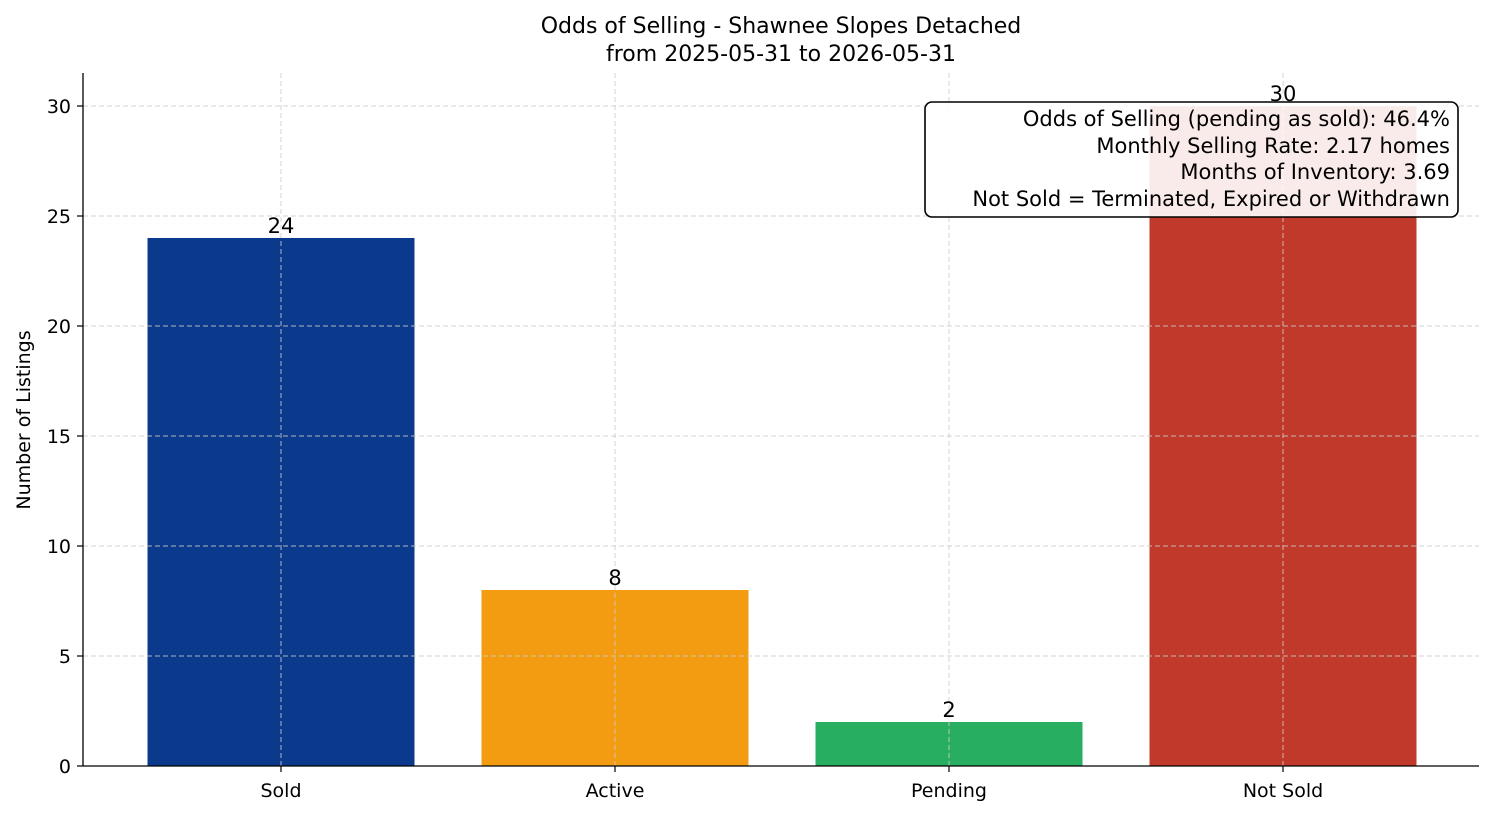  Describe the element at coordinates (948, 710) in the screenshot. I see `data-label-pending: 2` at that location.